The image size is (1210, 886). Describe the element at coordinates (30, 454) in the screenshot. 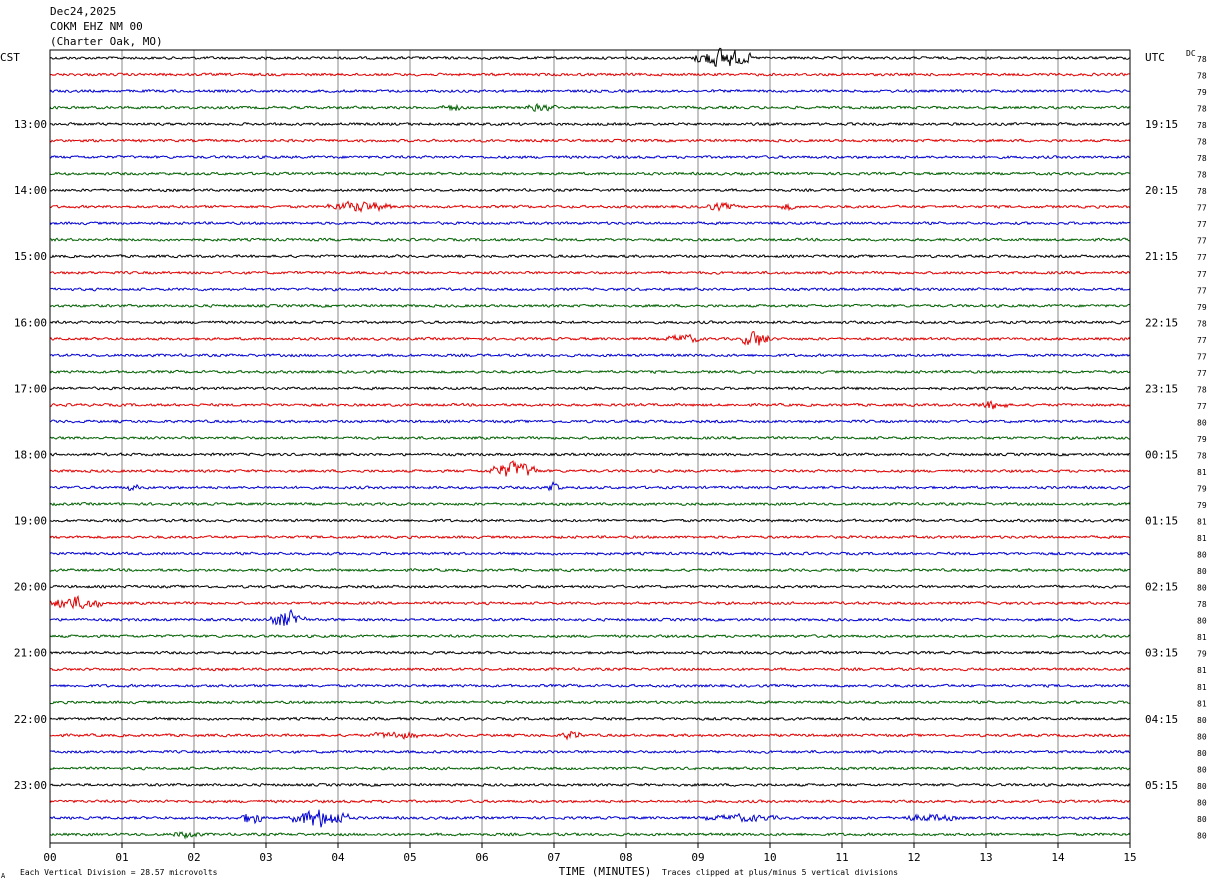

I see `left-hour-label: 18:00` at that location.